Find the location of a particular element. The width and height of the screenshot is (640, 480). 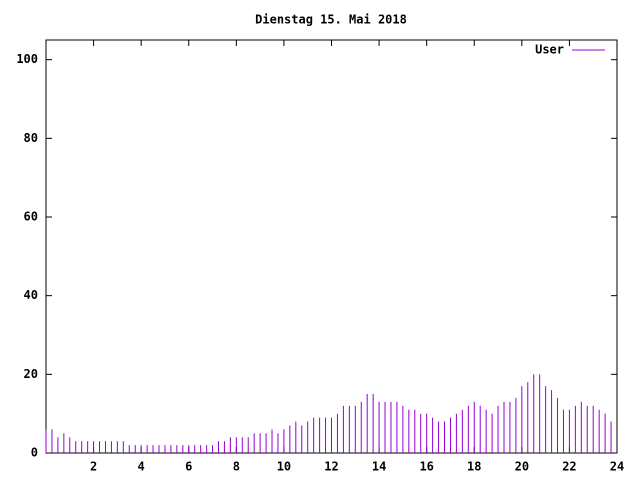

x-tick-label: 18 is located at coordinates (474, 467).